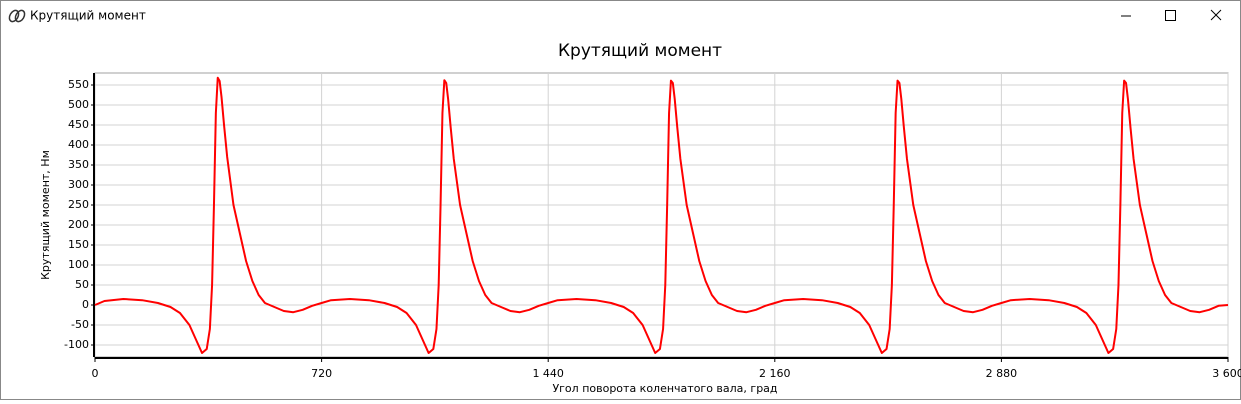  I want to click on x-tick-label: 2 880, so click(1002, 373).